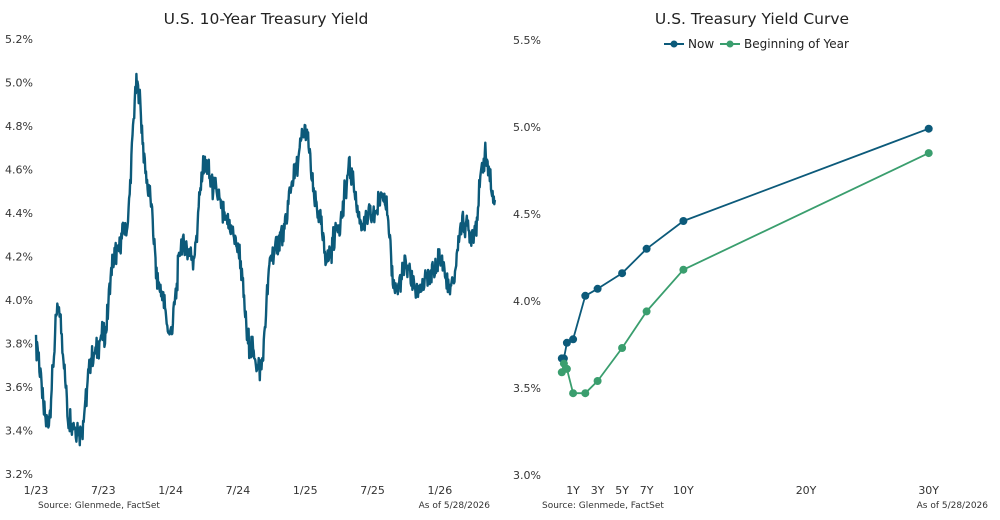 This screenshot has height=520, width=1000. What do you see at coordinates (730, 44) in the screenshot?
I see `legend-marker-beginning-of-year` at bounding box center [730, 44].